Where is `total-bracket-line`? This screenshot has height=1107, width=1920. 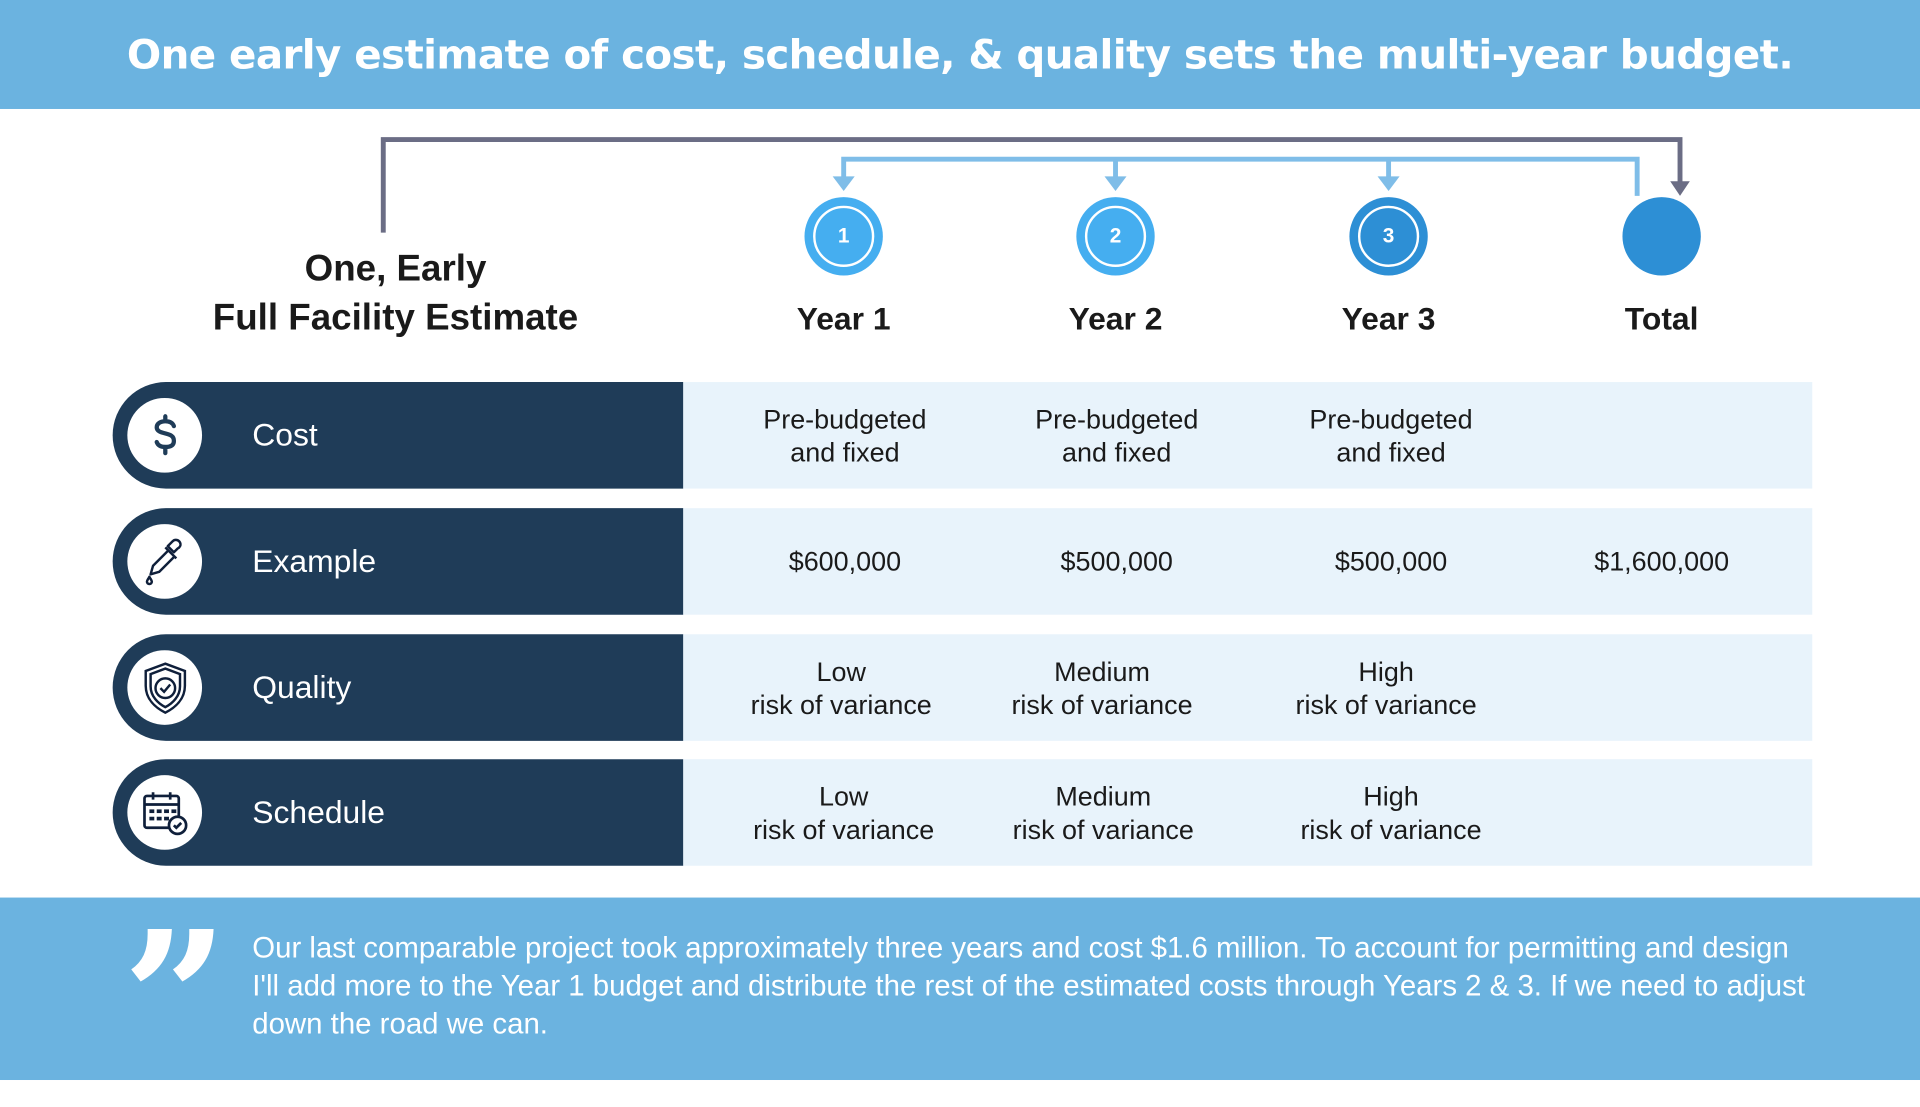 total-bracket-line is located at coordinates (1031, 185).